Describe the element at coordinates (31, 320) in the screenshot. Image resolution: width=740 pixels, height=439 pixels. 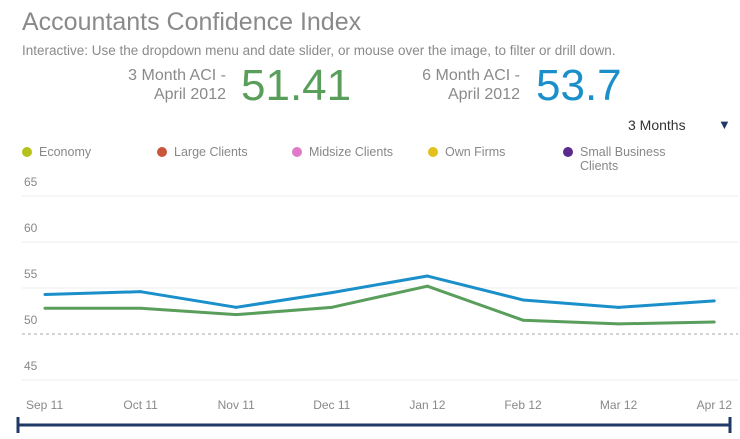
I see `y-tick-label: 50` at that location.